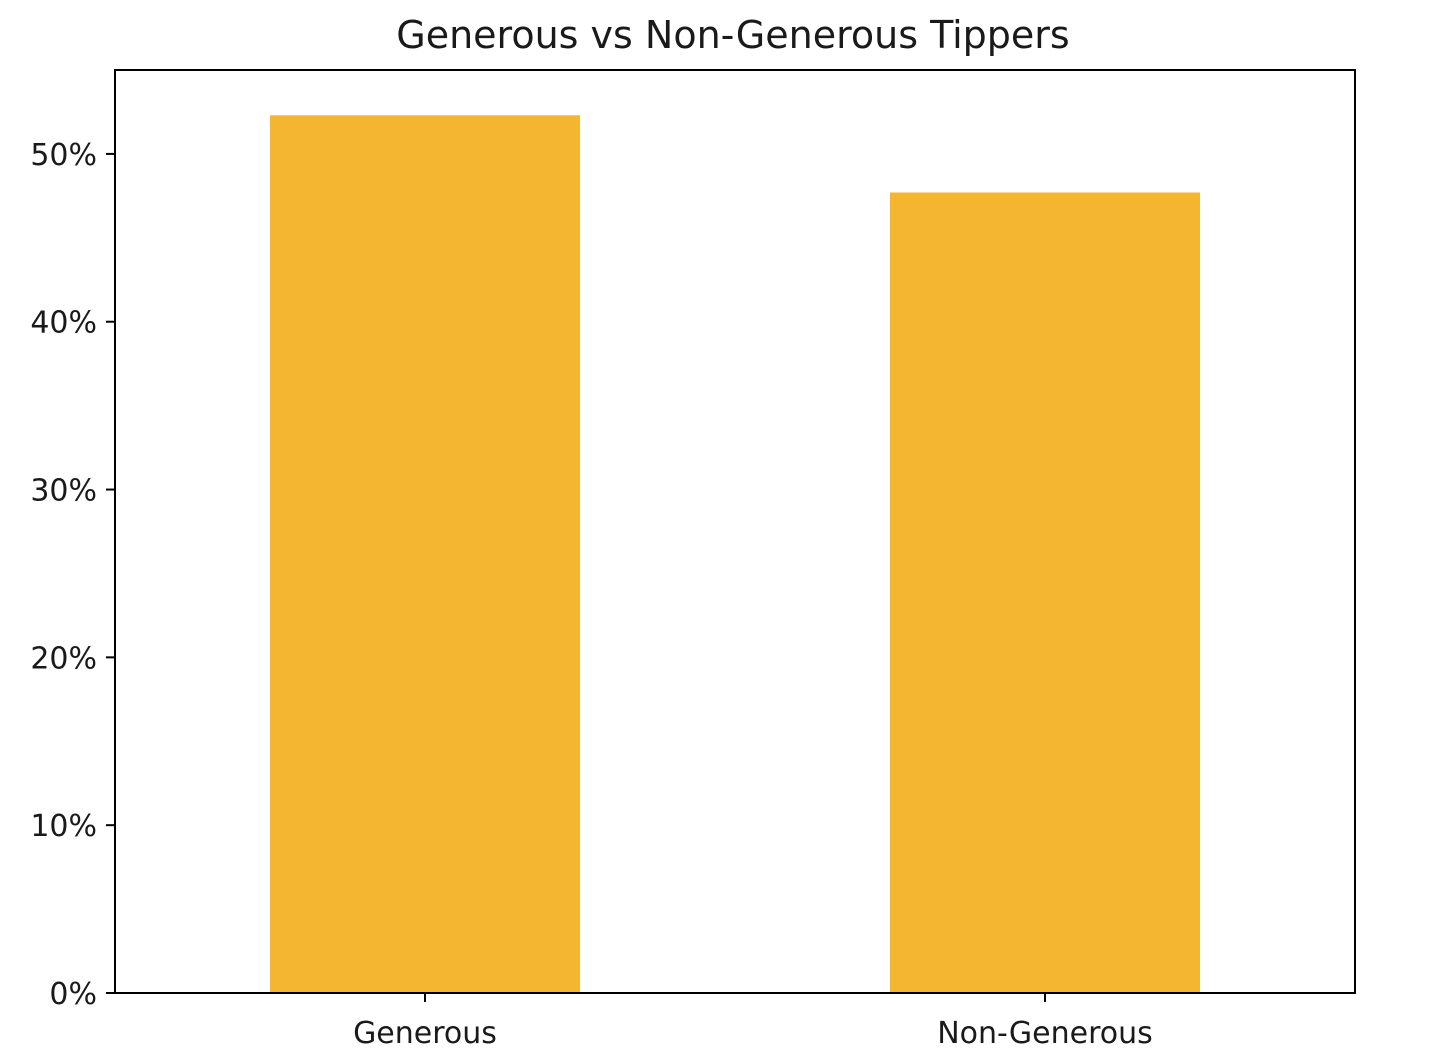  Describe the element at coordinates (1045, 1033) in the screenshot. I see `x-tick-label: Non-Generous` at that location.